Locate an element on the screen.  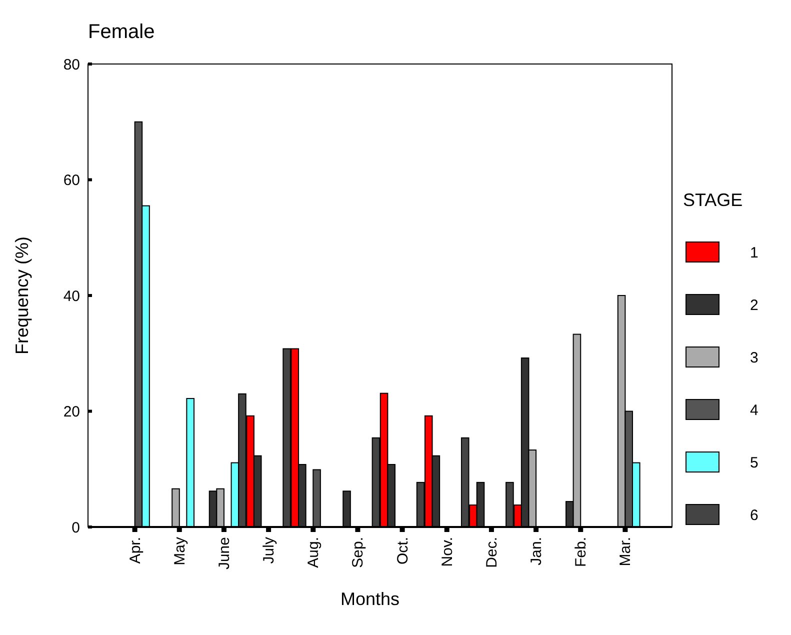
legend-label: 3 is located at coordinates (754, 357).